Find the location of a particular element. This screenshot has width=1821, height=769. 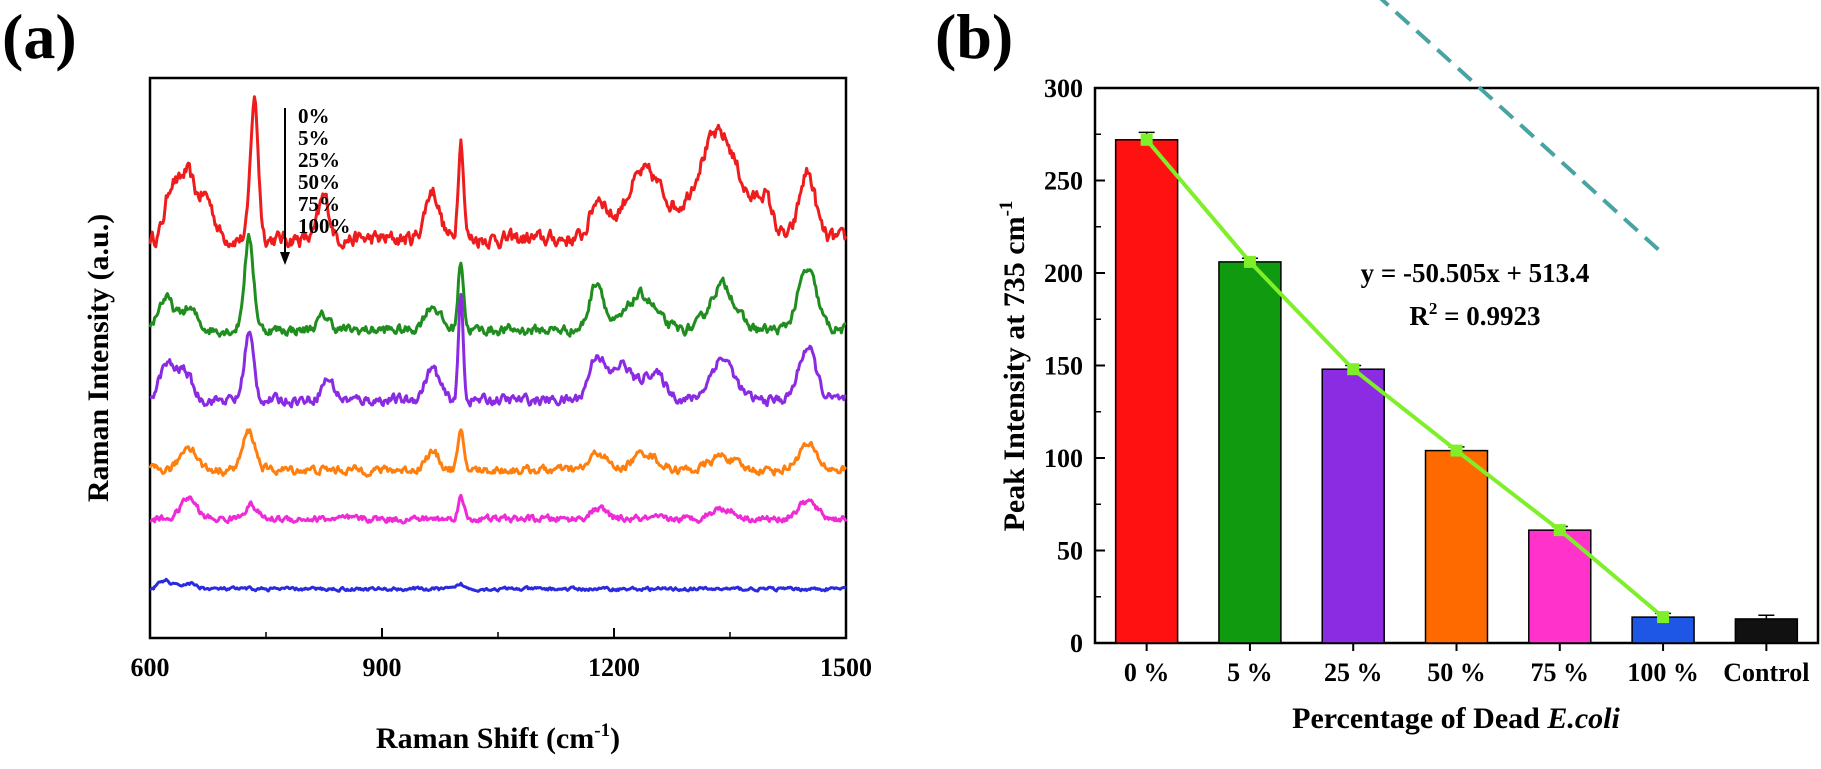

fit-r-squared: R2 = 0.9923 is located at coordinates (1474, 315).